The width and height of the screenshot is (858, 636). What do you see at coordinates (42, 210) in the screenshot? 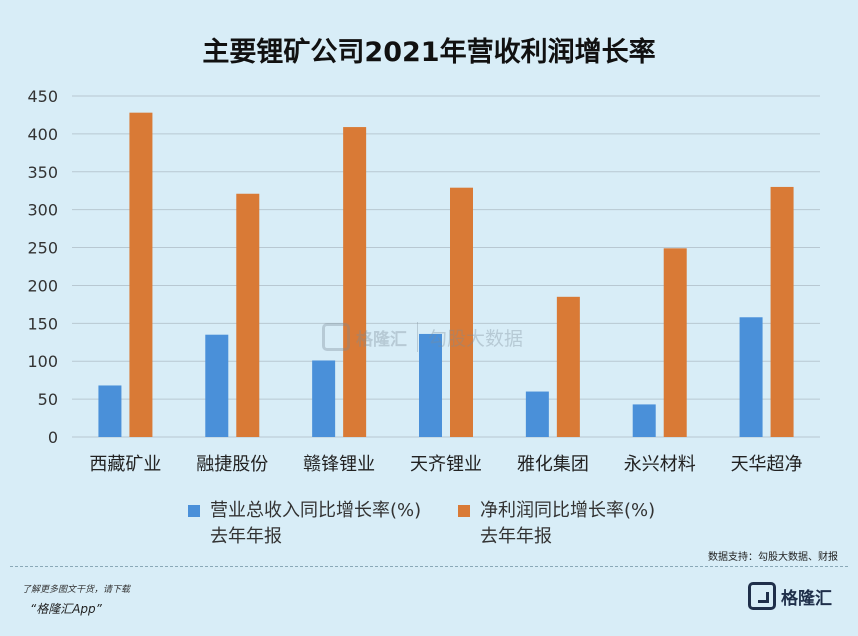
I see `y-tick-label: 300` at bounding box center [42, 210].